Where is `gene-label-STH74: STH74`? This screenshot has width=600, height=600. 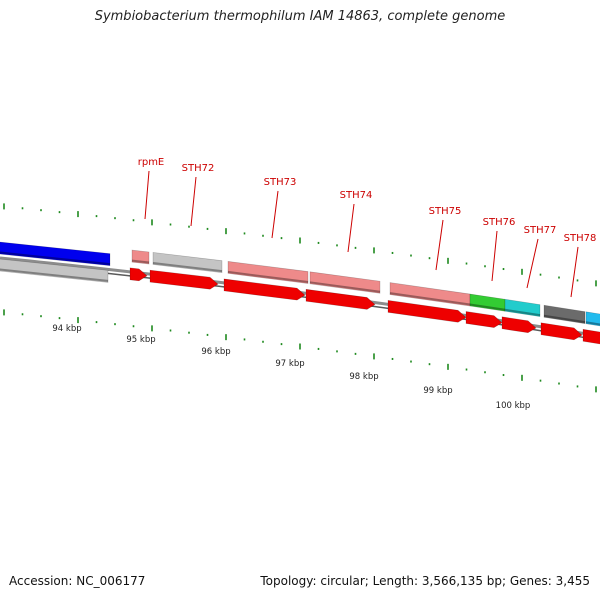 gene-label-STH74: STH74 is located at coordinates (356, 195).